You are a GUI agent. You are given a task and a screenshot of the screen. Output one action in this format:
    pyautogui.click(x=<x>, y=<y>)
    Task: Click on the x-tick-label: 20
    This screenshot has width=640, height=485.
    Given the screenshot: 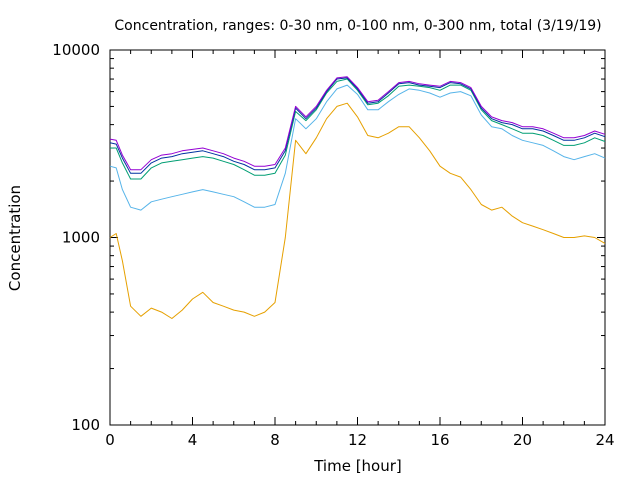 What is the action you would take?
    pyautogui.click(x=522, y=440)
    